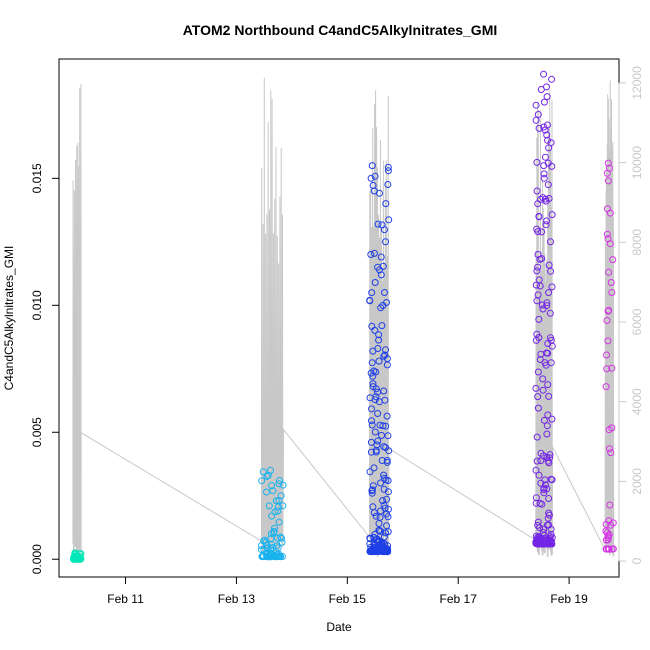  Describe the element at coordinates (37, 178) in the screenshot. I see `y-tick-label: 0.015` at that location.